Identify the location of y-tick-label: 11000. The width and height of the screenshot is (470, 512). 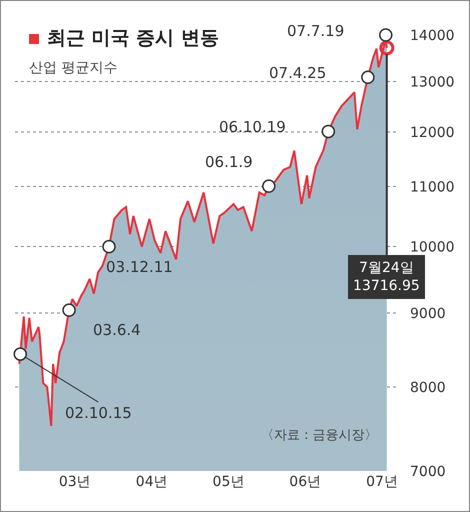
(432, 188).